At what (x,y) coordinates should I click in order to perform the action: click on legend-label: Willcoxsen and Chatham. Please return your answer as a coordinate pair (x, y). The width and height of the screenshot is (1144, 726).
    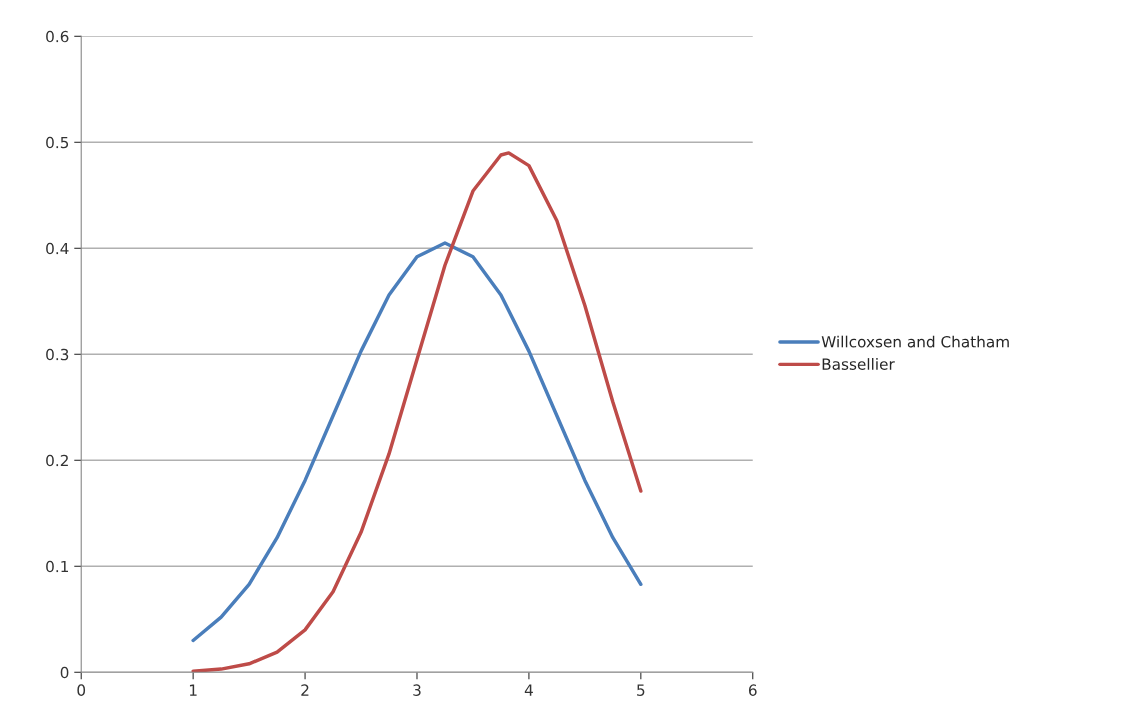
    Looking at the image, I should click on (915, 341).